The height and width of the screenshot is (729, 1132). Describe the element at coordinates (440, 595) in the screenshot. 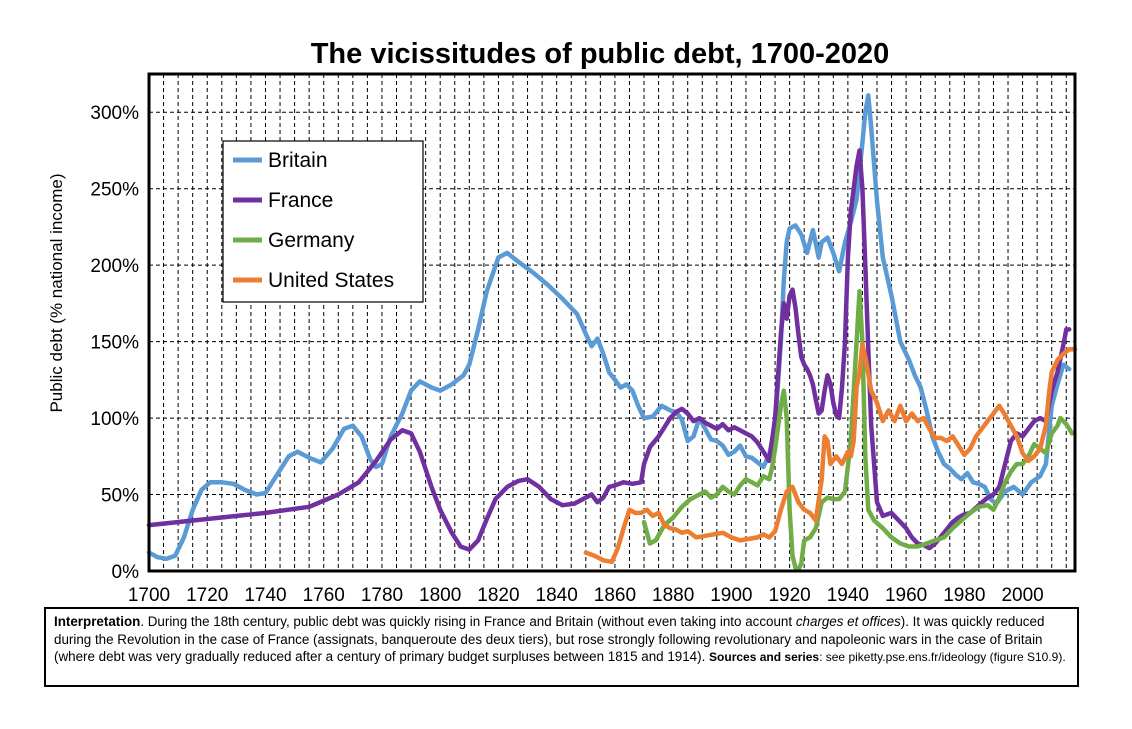

I see `x-tick-label: 1800` at that location.